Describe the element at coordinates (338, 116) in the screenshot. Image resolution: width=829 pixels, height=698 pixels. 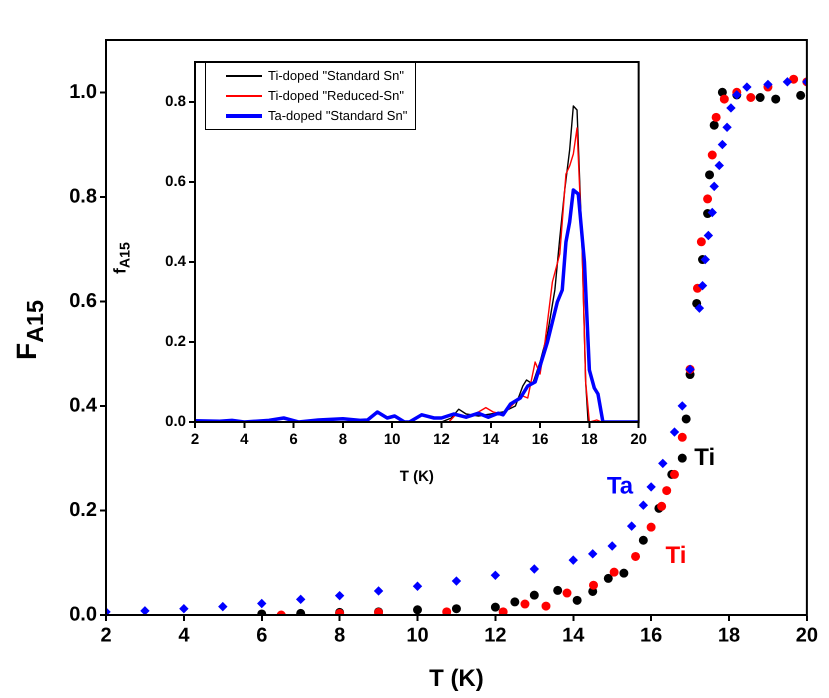
I see `legend-label: Ta-doped "Standard Sn"` at that location.